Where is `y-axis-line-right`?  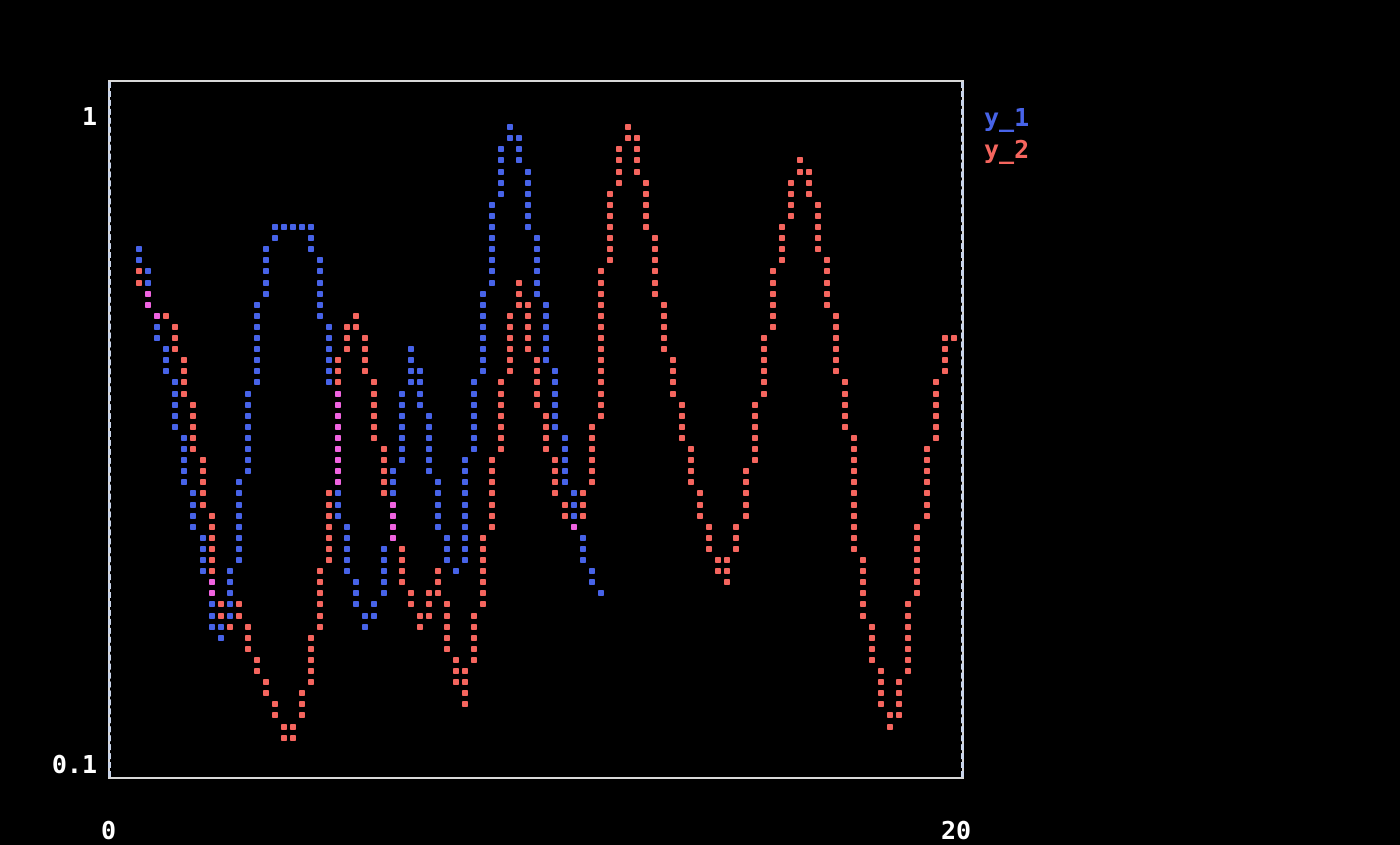
y-axis-line-right is located at coordinates (962, 429).